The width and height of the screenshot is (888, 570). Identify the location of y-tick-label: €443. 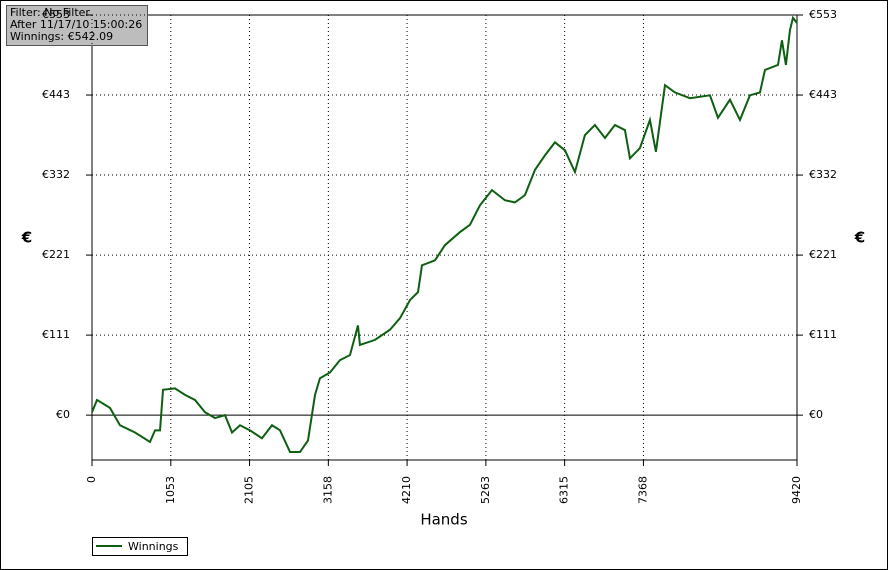
(56, 94).